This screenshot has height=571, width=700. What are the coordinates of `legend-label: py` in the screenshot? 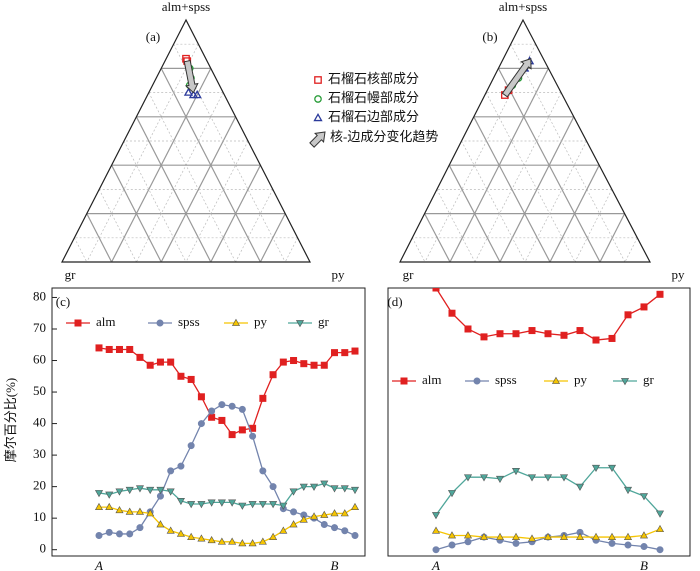 It's located at (581, 379).